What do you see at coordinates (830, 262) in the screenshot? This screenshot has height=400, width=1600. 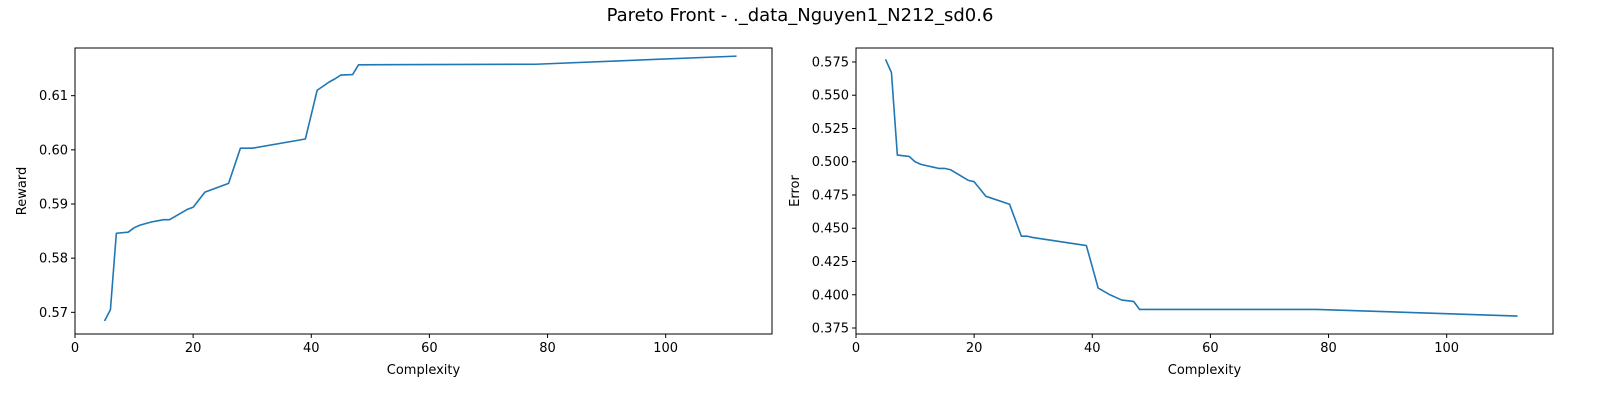 I see `error-y-tick-label: 0.425` at bounding box center [830, 262].